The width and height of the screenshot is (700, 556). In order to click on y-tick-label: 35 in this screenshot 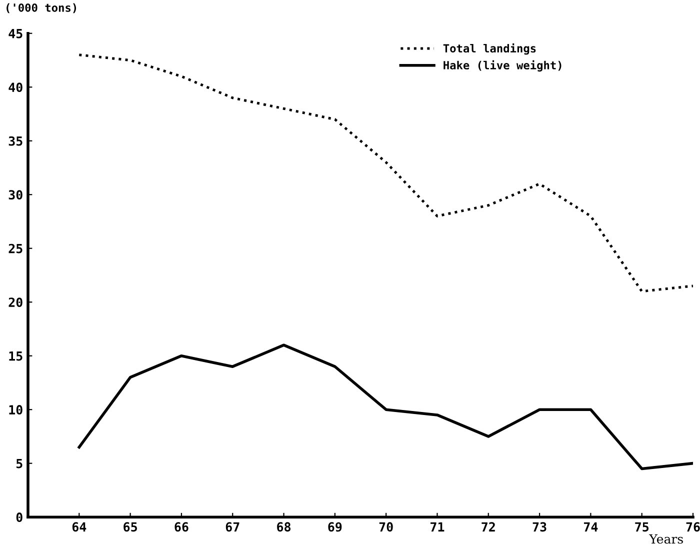, I will do `click(15, 141)`.